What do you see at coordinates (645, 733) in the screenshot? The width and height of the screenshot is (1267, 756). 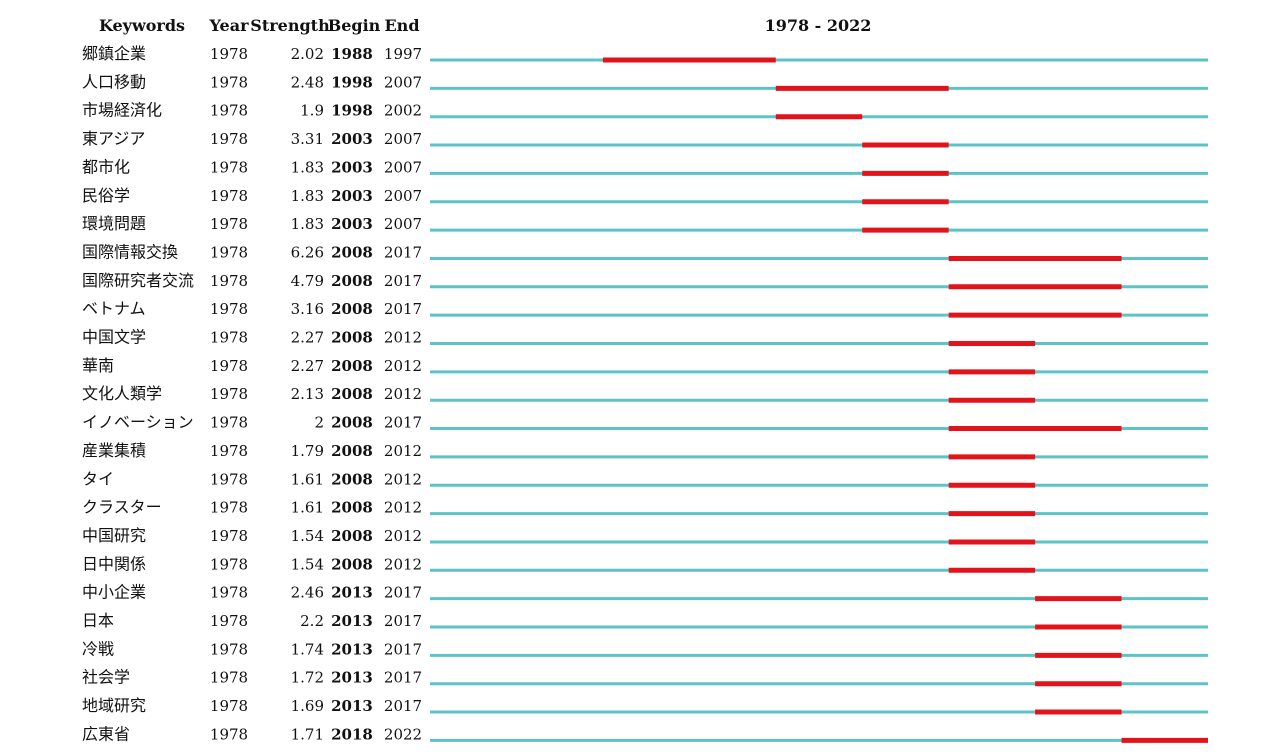 I see `table-row: 広東省 1978 1.71 2018 2022` at bounding box center [645, 733].